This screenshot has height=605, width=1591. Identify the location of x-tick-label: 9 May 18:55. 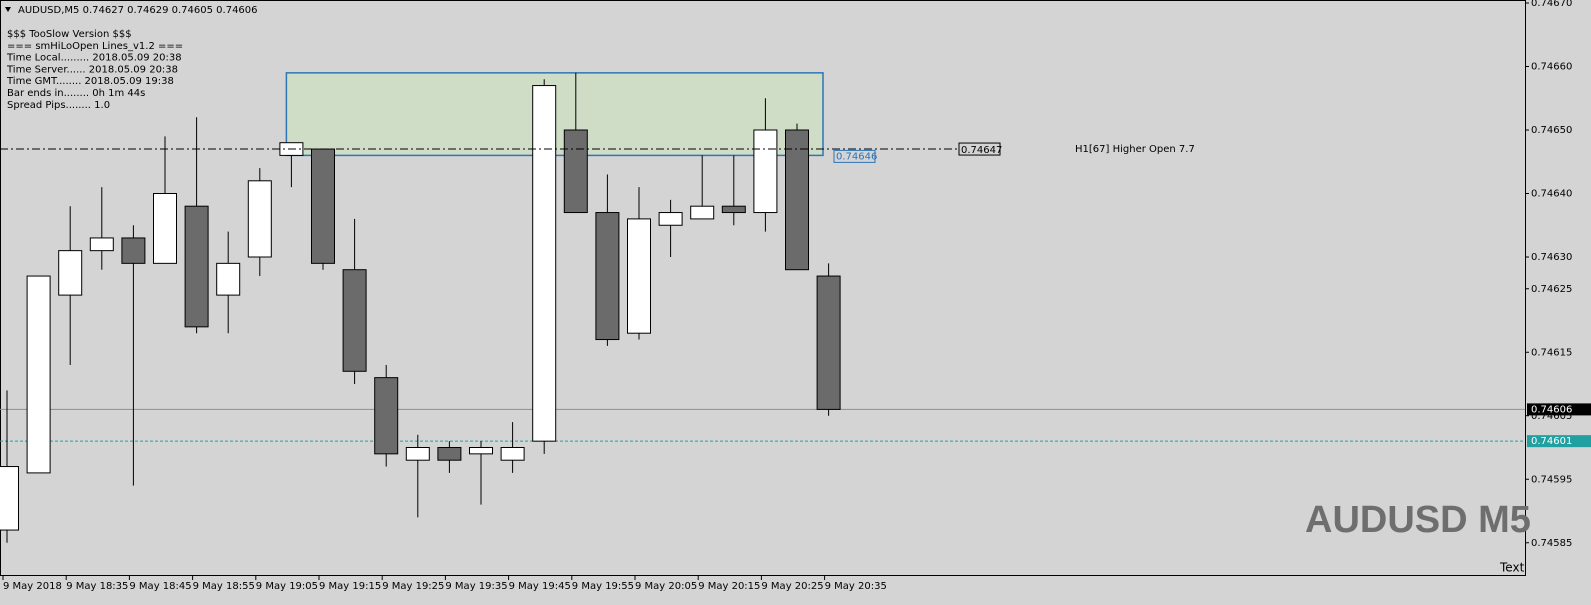
(224, 586).